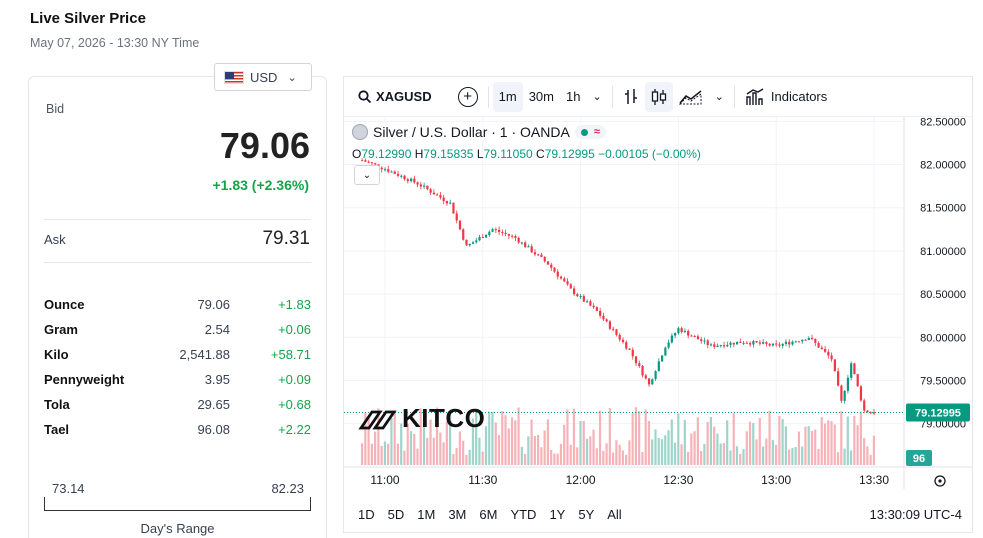 The image size is (983, 538). I want to click on chart-type-dropdown: ⌄, so click(719, 97).